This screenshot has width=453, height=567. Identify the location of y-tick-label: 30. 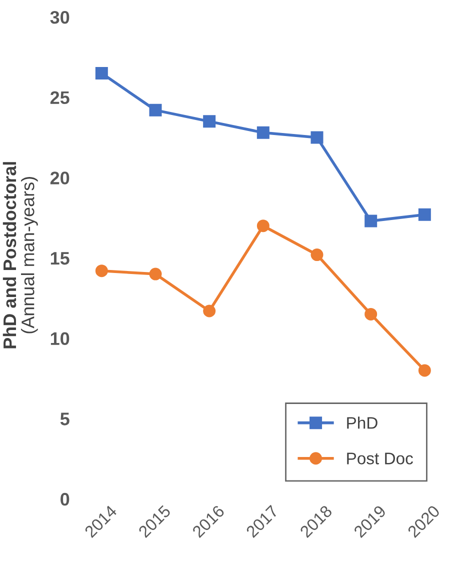
(60, 17).